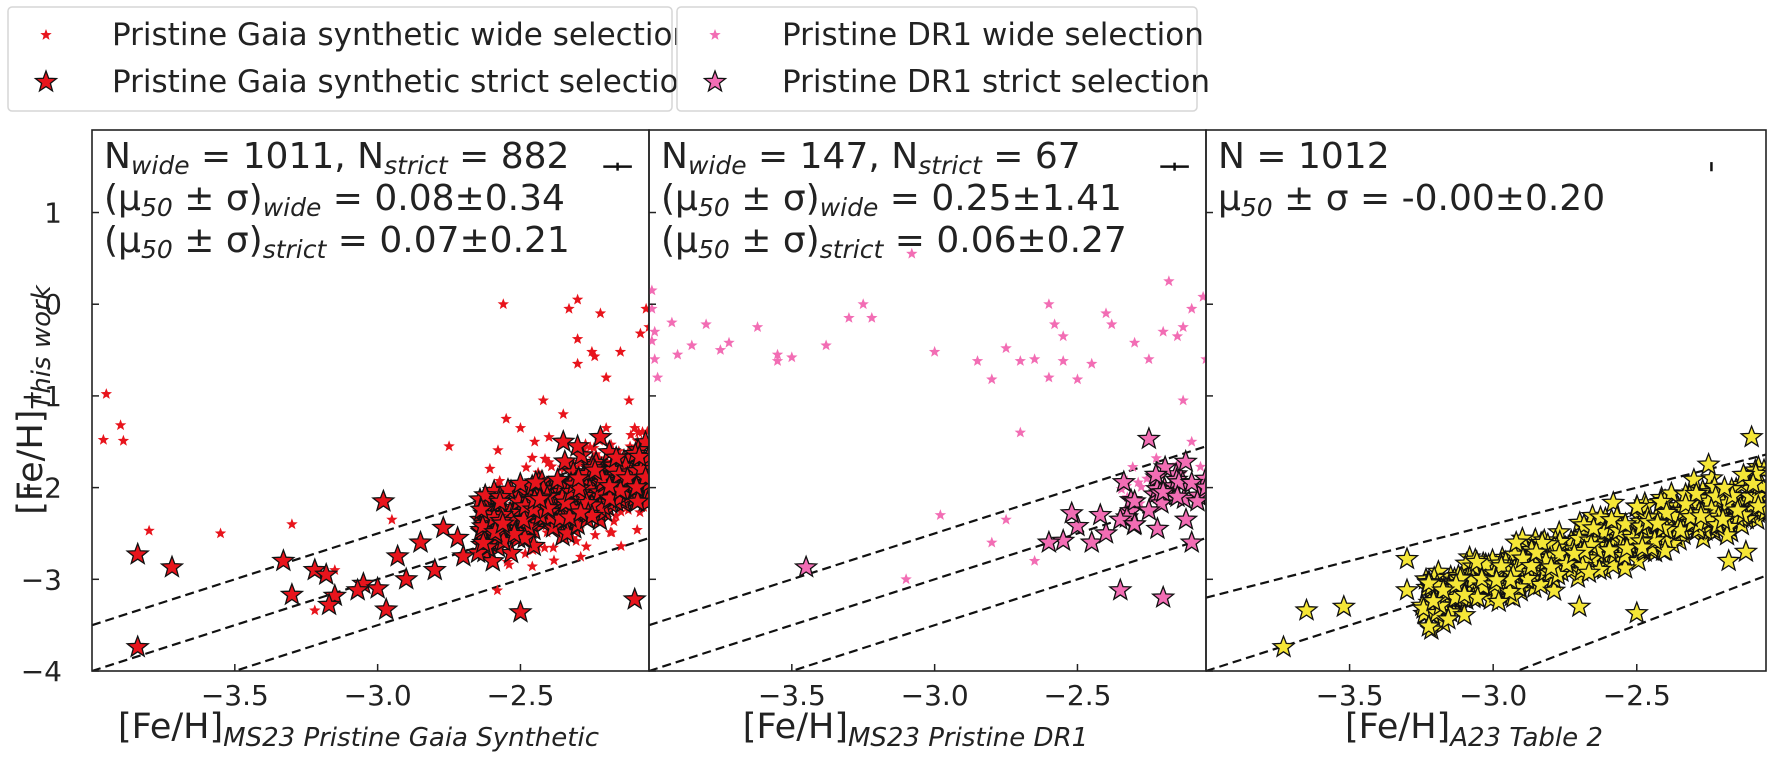  Describe the element at coordinates (41, 396) in the screenshot. I see `y-tick-label: −1` at that location.